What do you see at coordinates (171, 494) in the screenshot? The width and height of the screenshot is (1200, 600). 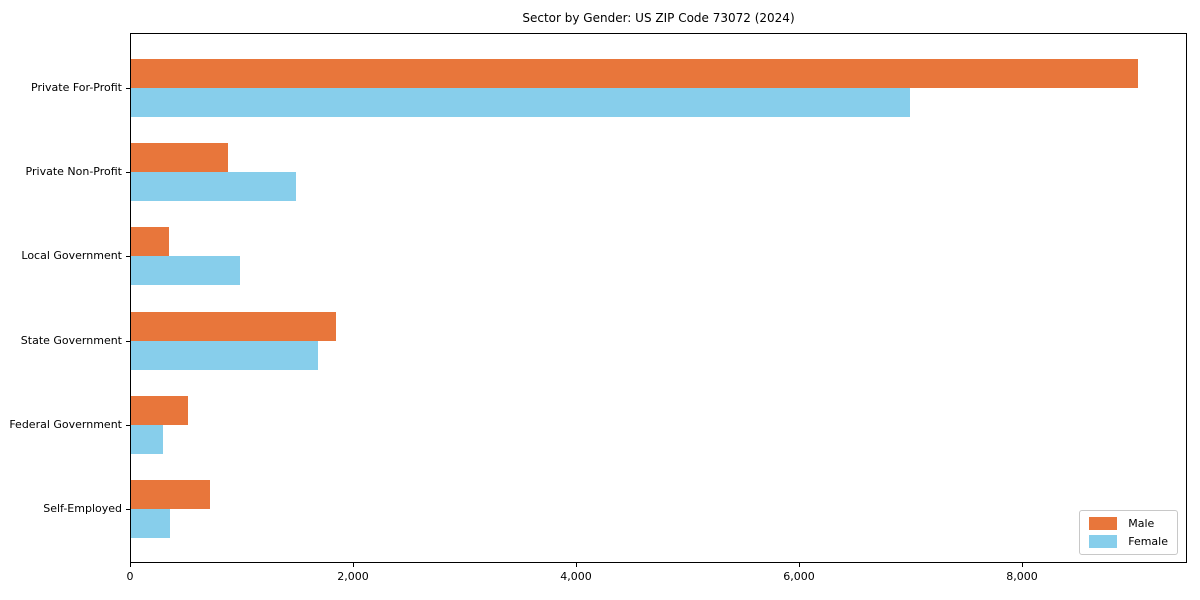 I see `bar-male-self-employed` at bounding box center [171, 494].